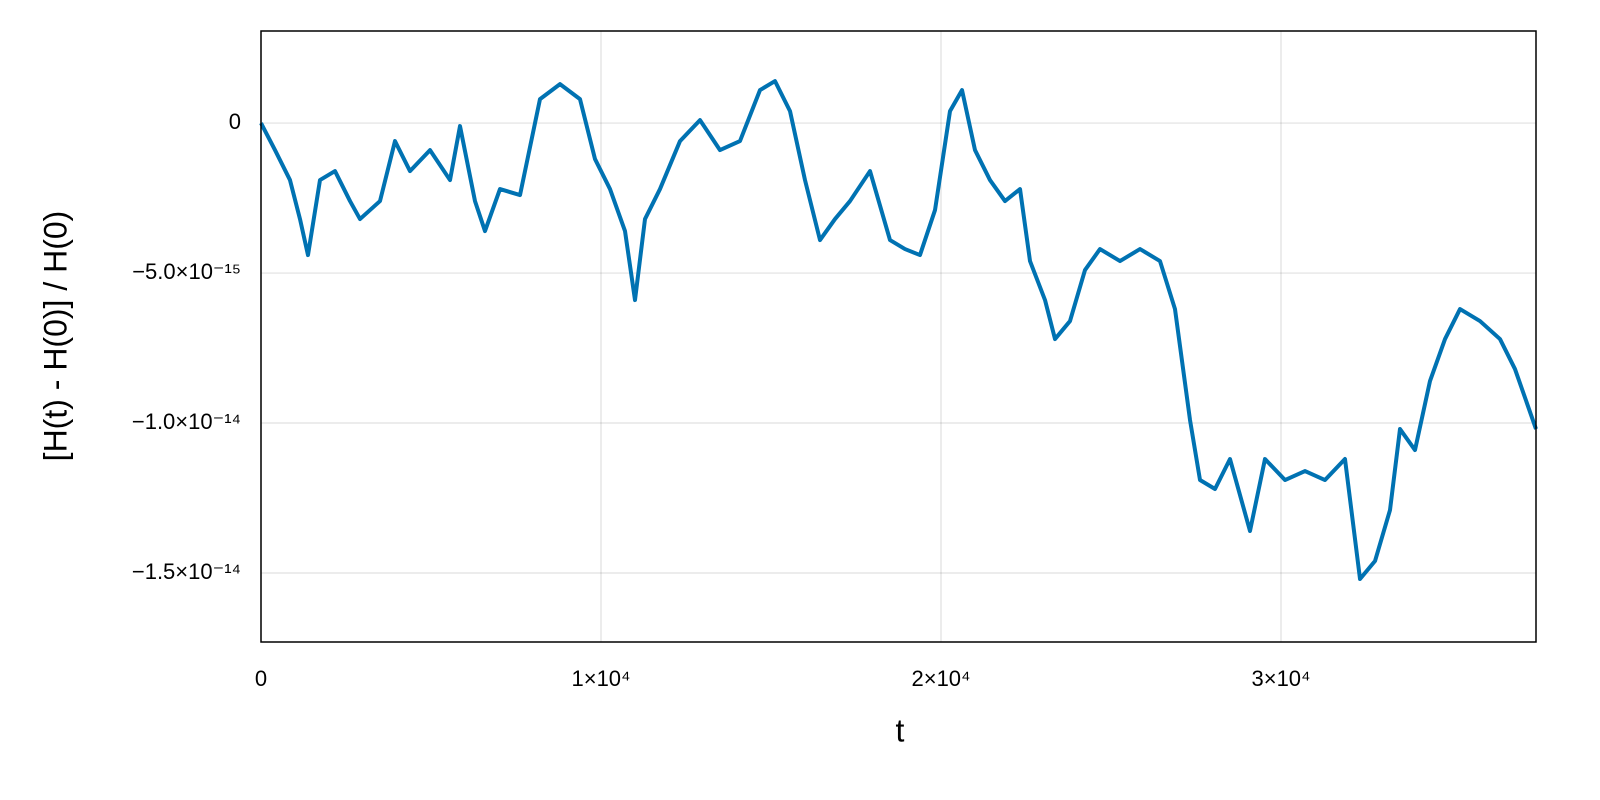 This screenshot has height=800, width=1600. What do you see at coordinates (186, 271) in the screenshot?
I see `y-tick-label: −5.0×10⁻¹⁵` at bounding box center [186, 271].